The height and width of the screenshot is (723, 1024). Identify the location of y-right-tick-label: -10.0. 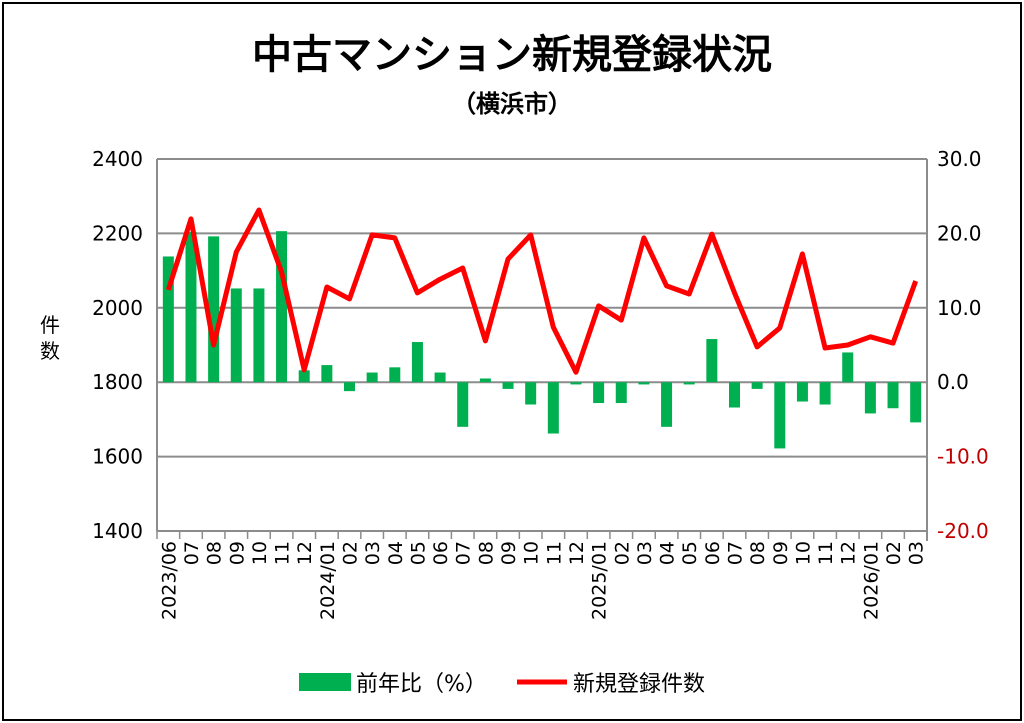
(963, 457).